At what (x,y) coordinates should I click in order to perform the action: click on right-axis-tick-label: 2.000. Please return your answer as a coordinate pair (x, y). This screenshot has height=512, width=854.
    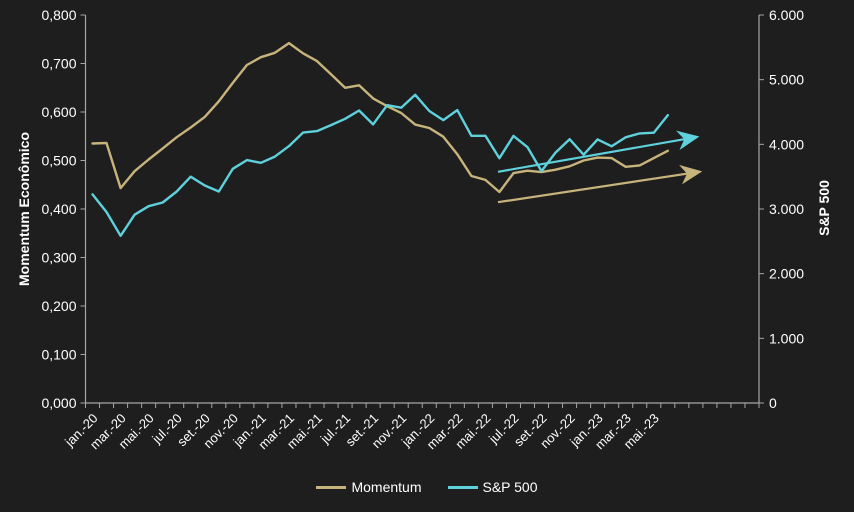
    Looking at the image, I should click on (786, 274).